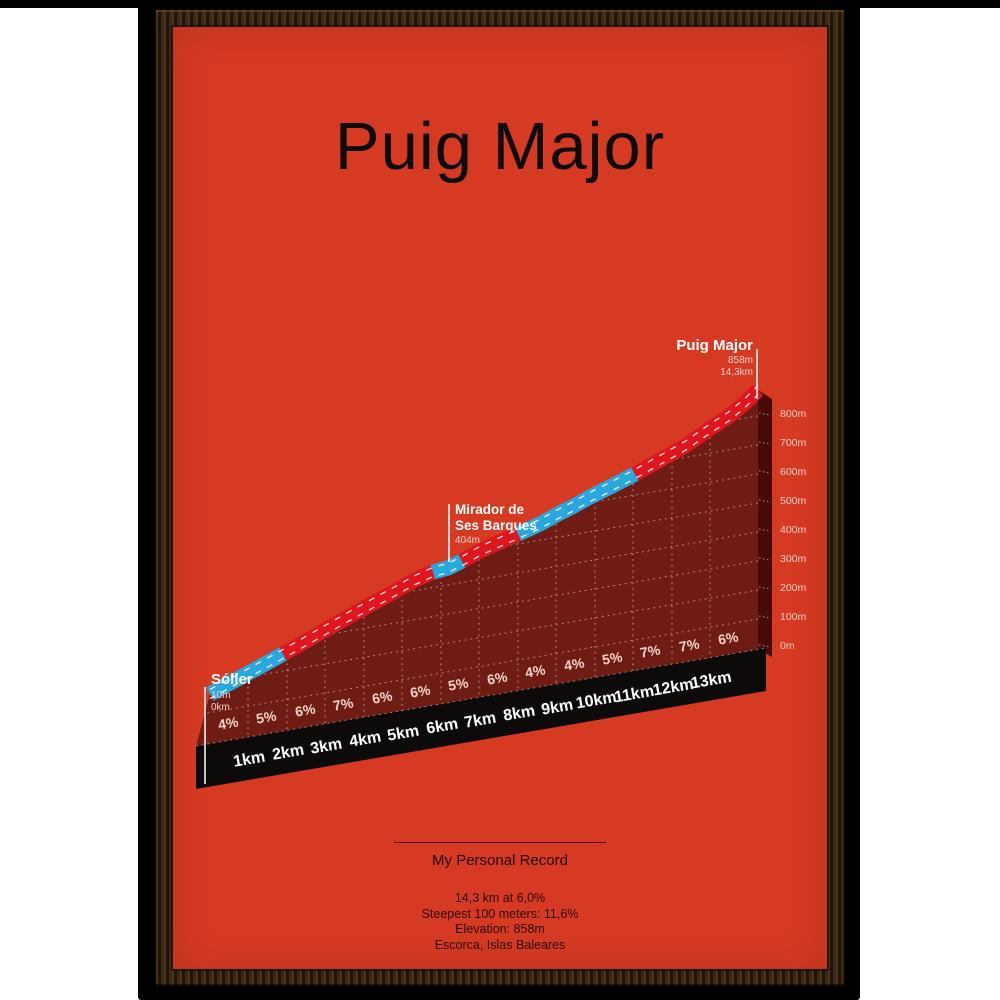 This screenshot has height=1000, width=1000. I want to click on poster-title: Puig Major, so click(500, 146).